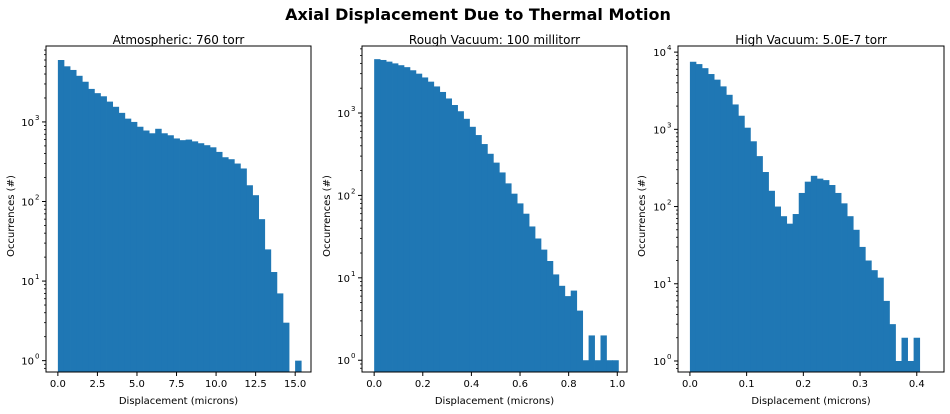 Image resolution: width=950 pixels, height=414 pixels. Describe the element at coordinates (917, 384) in the screenshot. I see `x-tick-label: 0.4` at that location.